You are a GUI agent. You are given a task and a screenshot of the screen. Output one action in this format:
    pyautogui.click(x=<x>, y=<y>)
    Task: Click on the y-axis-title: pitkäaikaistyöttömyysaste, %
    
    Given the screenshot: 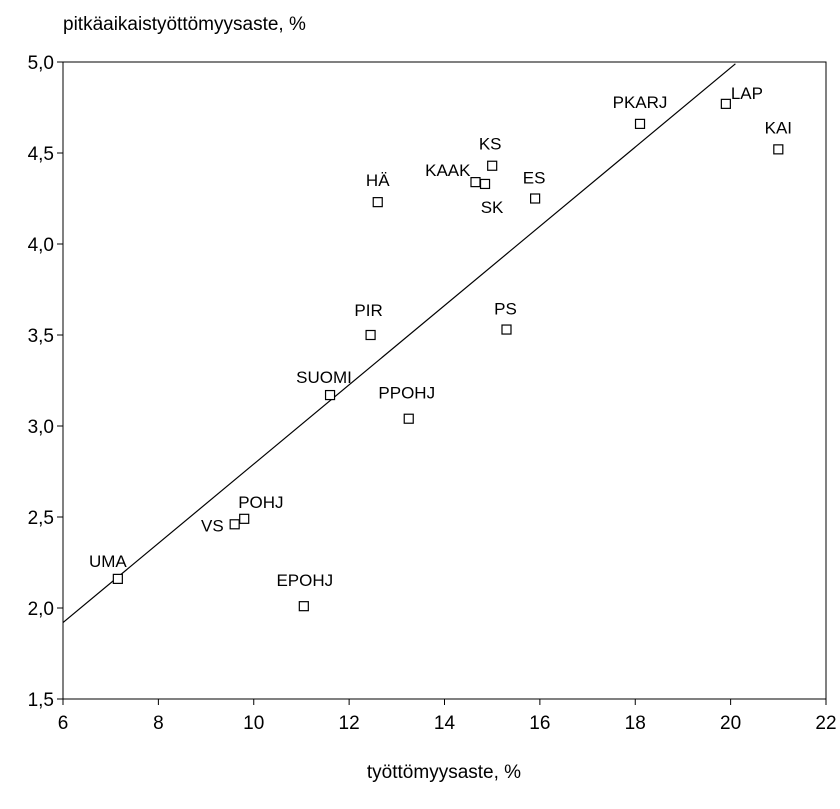 What is the action you would take?
    pyautogui.click(x=184, y=24)
    